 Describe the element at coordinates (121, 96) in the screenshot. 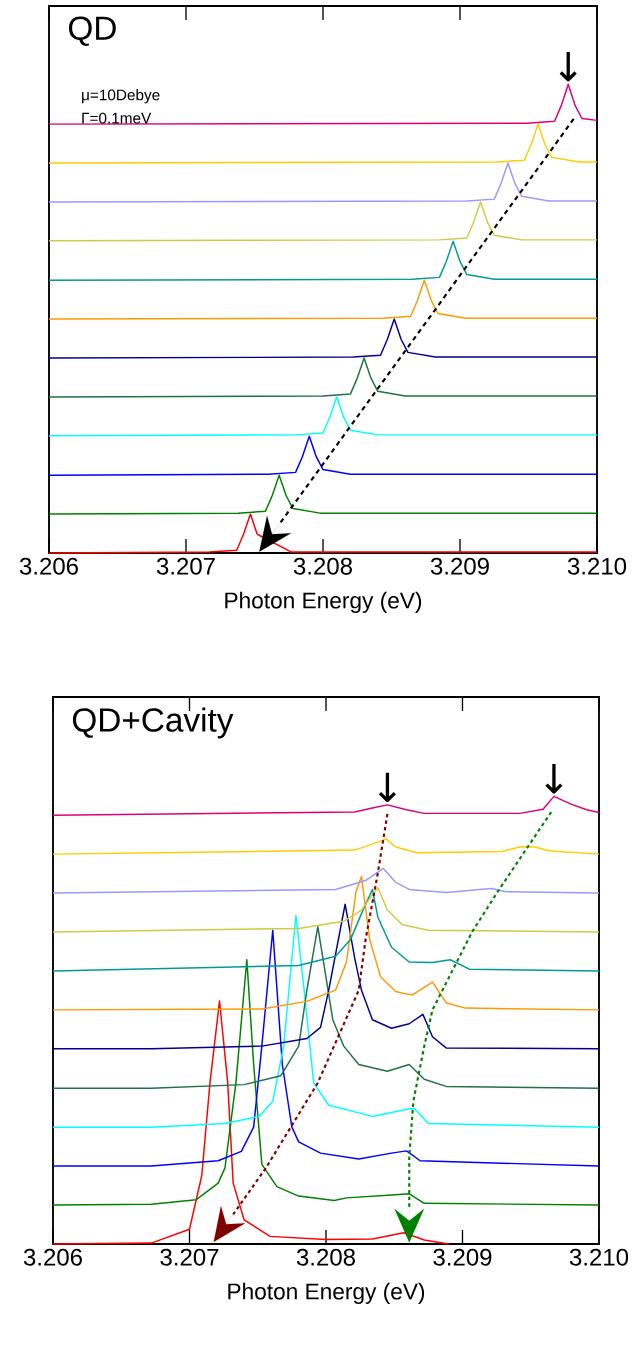

I see `annotation: μ=10Debye` at that location.